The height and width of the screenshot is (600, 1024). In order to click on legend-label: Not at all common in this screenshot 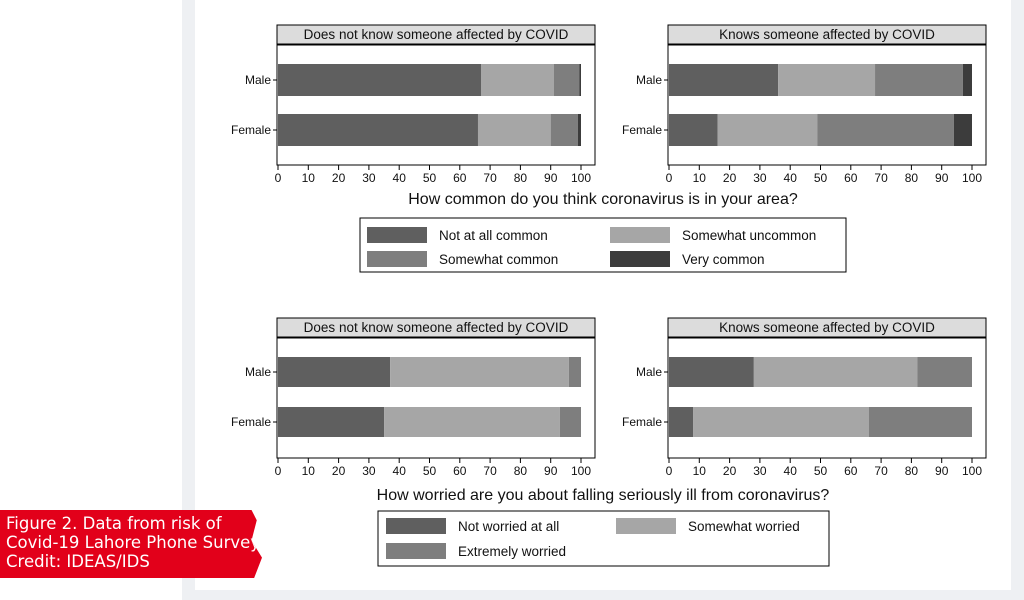, I will do `click(493, 235)`.